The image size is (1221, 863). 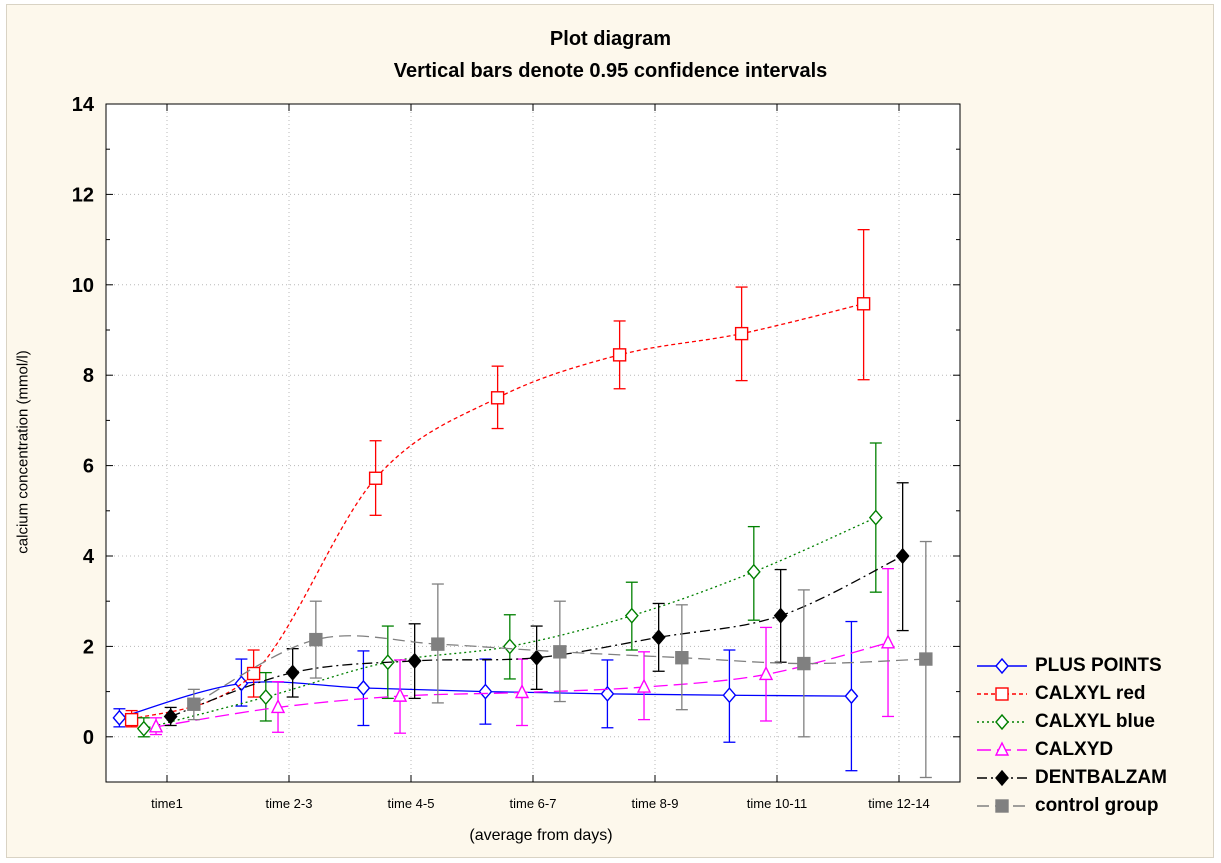 What do you see at coordinates (655, 803) in the screenshot?
I see `x-tick-label: time 8-9` at bounding box center [655, 803].